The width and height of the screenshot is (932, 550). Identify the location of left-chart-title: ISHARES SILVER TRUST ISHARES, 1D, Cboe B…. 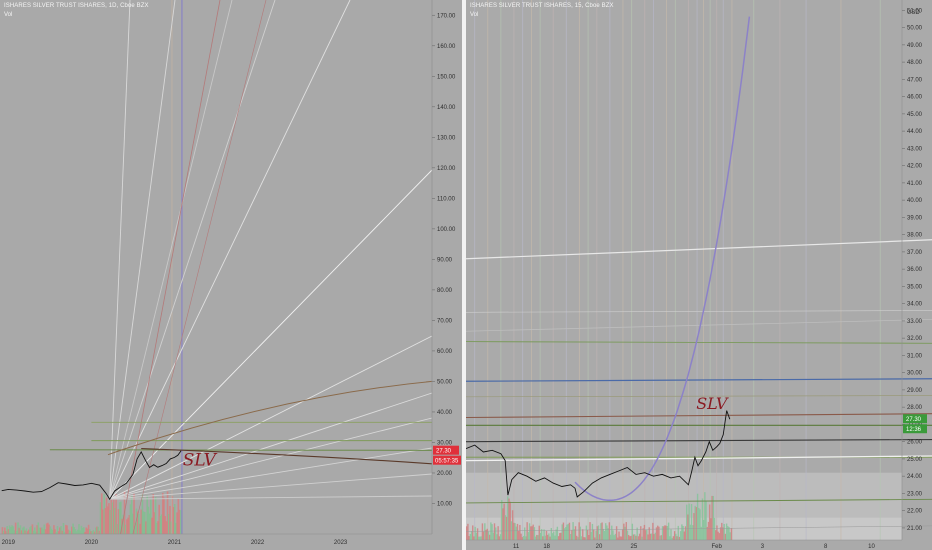
(76, 6).